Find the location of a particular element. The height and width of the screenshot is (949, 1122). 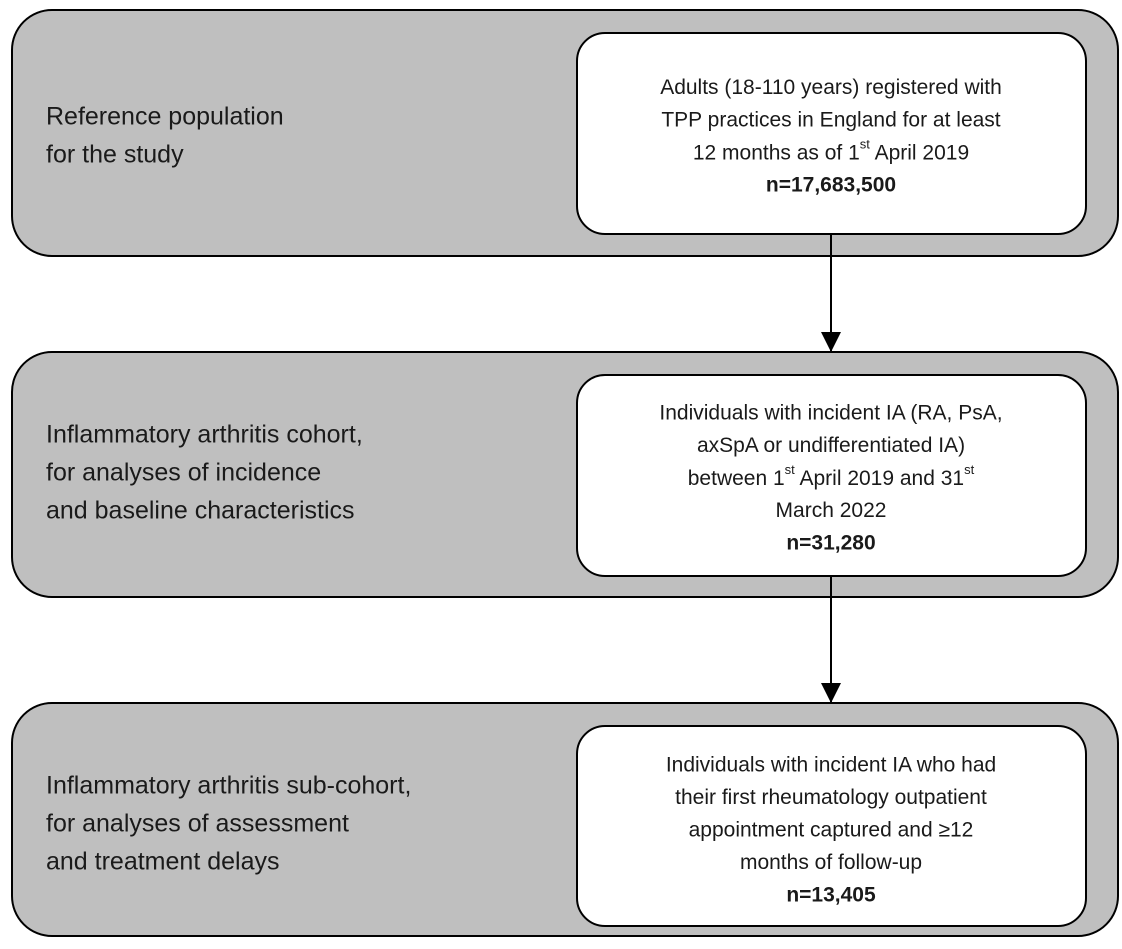

box-text: March 2022 is located at coordinates (831, 510).